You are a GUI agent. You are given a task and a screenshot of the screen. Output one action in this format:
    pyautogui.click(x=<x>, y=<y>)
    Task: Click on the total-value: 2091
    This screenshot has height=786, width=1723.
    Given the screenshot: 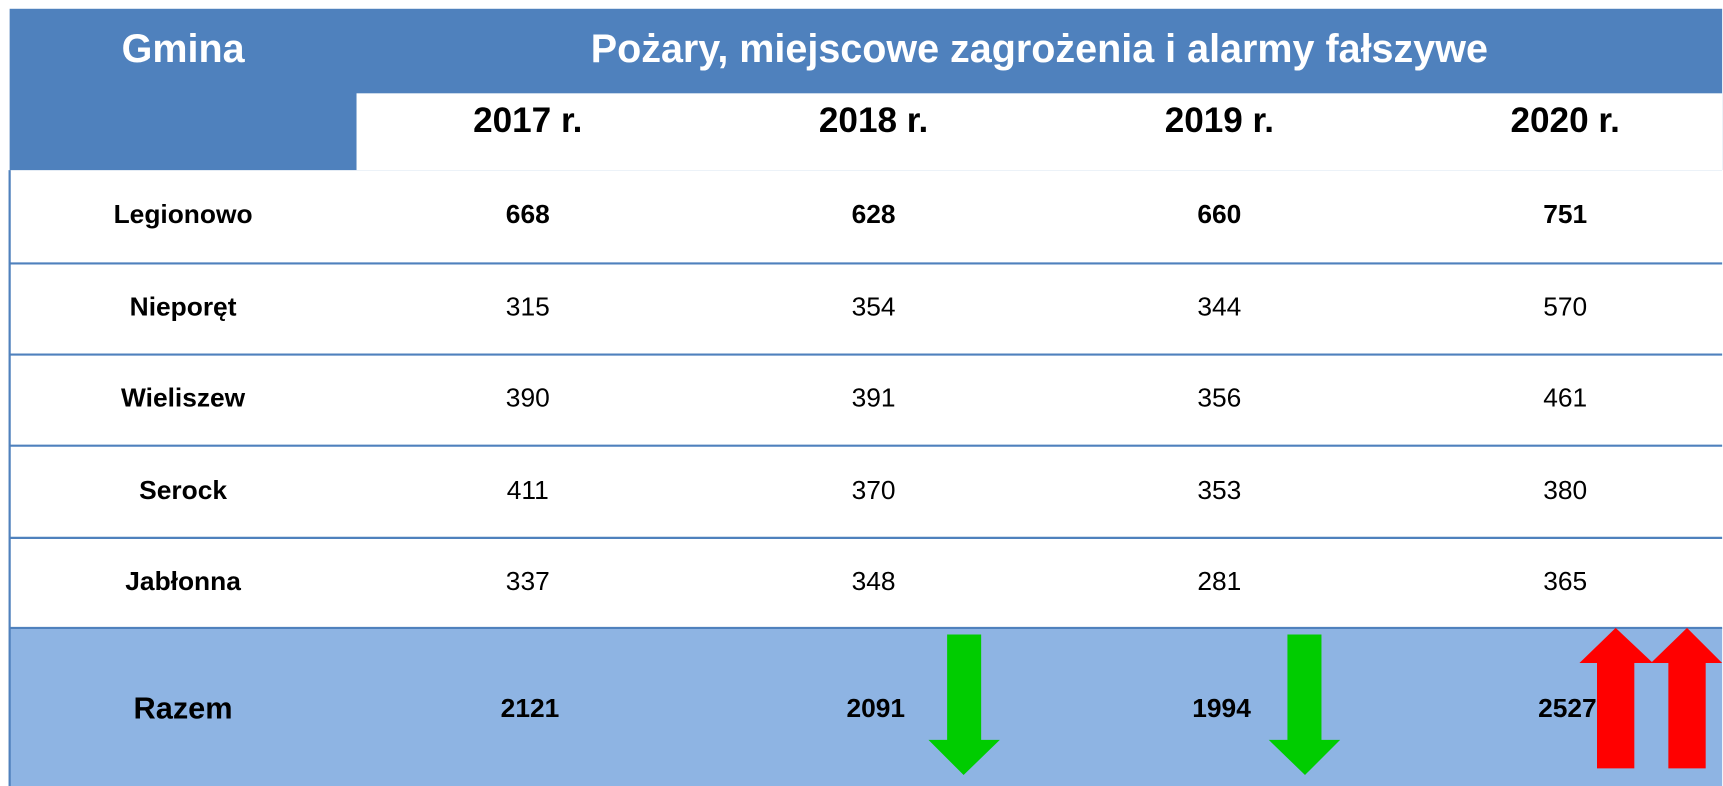 What is the action you would take?
    pyautogui.click(x=875, y=708)
    